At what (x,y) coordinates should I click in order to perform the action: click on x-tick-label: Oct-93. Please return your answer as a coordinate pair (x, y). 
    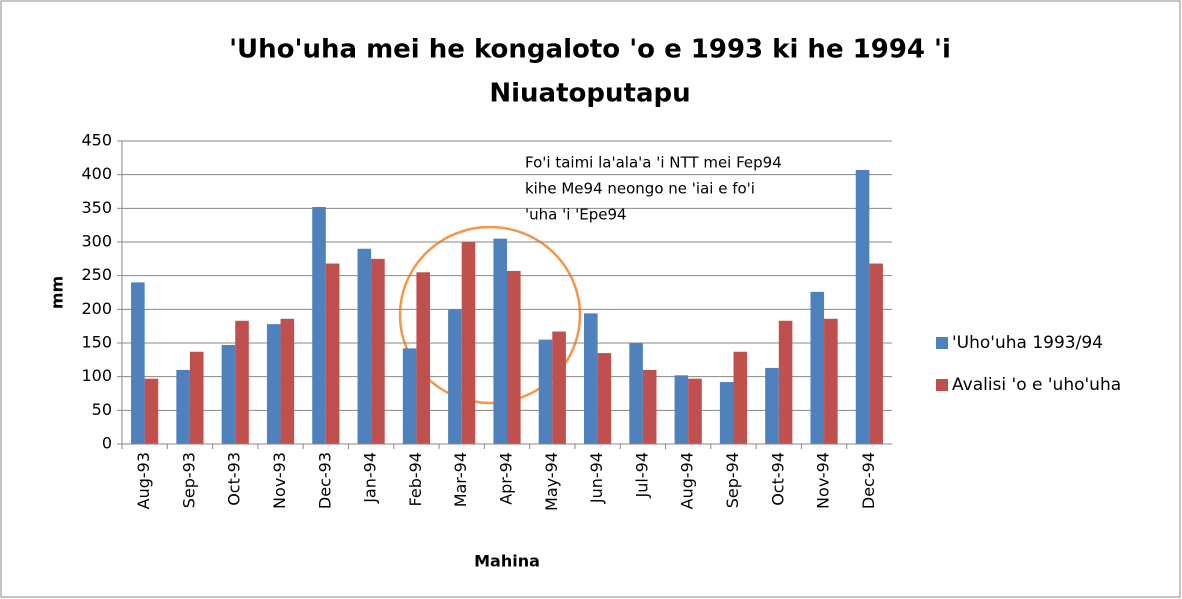
    Looking at the image, I should click on (234, 479).